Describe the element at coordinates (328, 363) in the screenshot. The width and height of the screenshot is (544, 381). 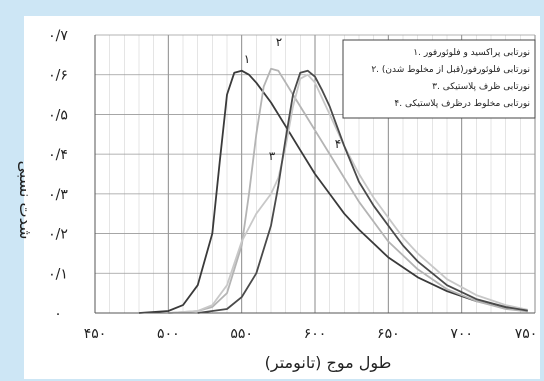
I see `x-axis-label: طول موج (تانومتر)` at that location.